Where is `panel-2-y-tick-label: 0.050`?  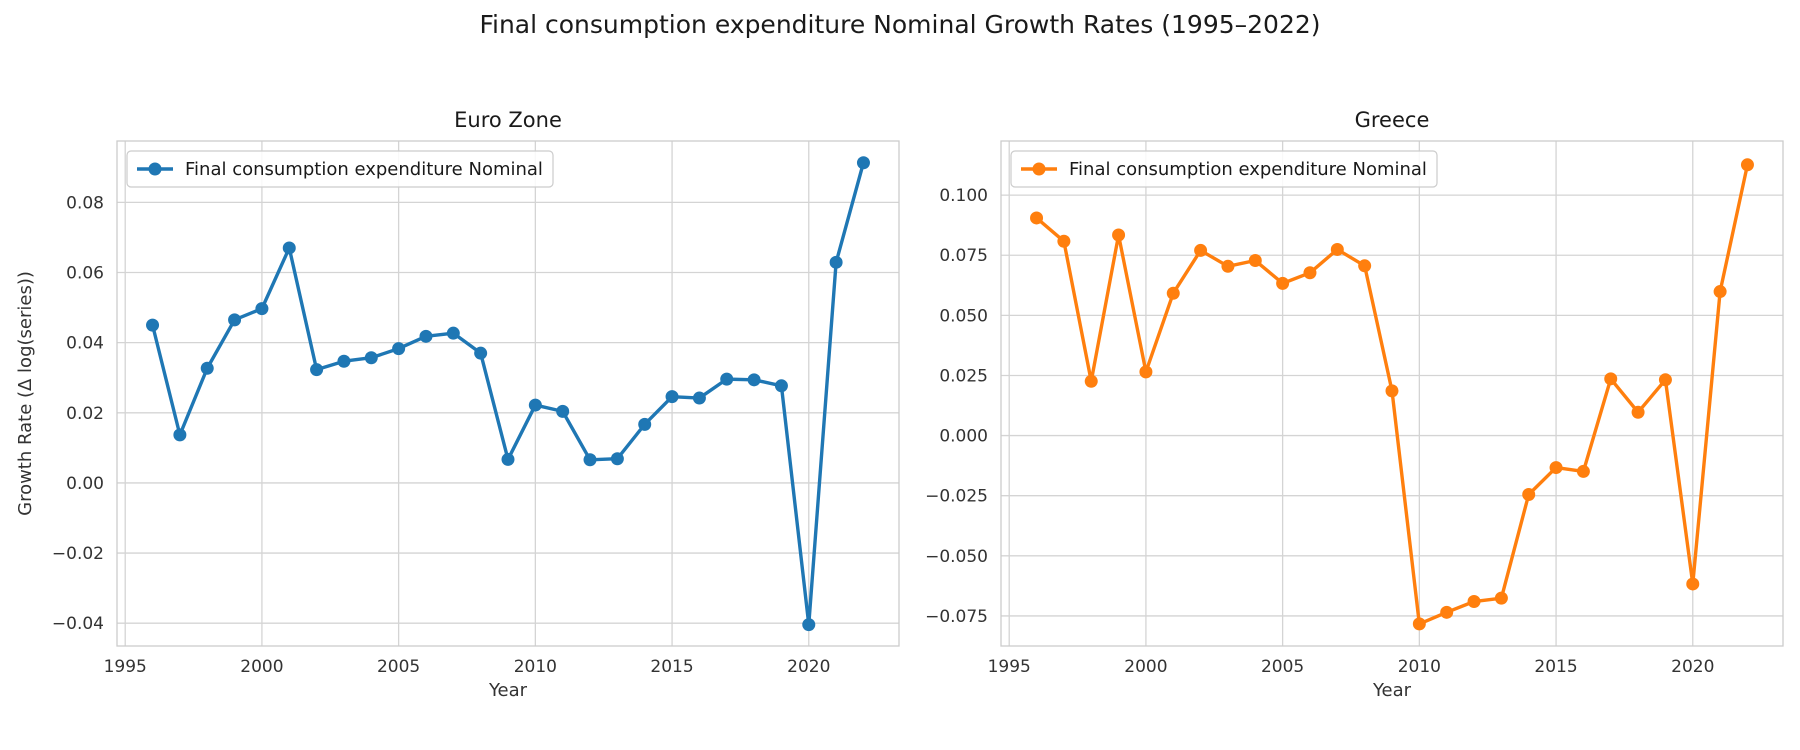
panel-2-y-tick-label: 0.050 is located at coordinates (963, 316).